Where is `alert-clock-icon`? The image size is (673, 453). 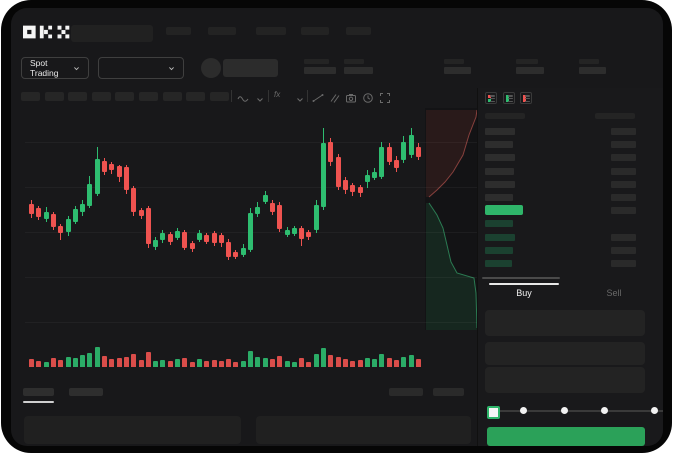 alert-clock-icon is located at coordinates (368, 97).